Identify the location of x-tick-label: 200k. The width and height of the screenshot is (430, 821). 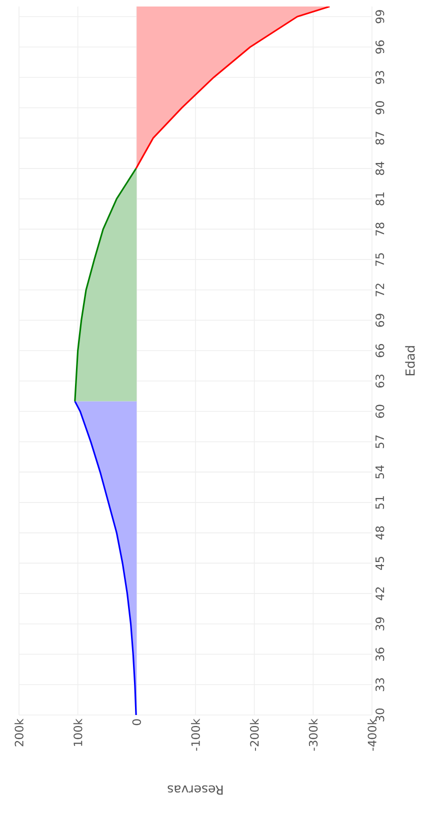
(19, 732).